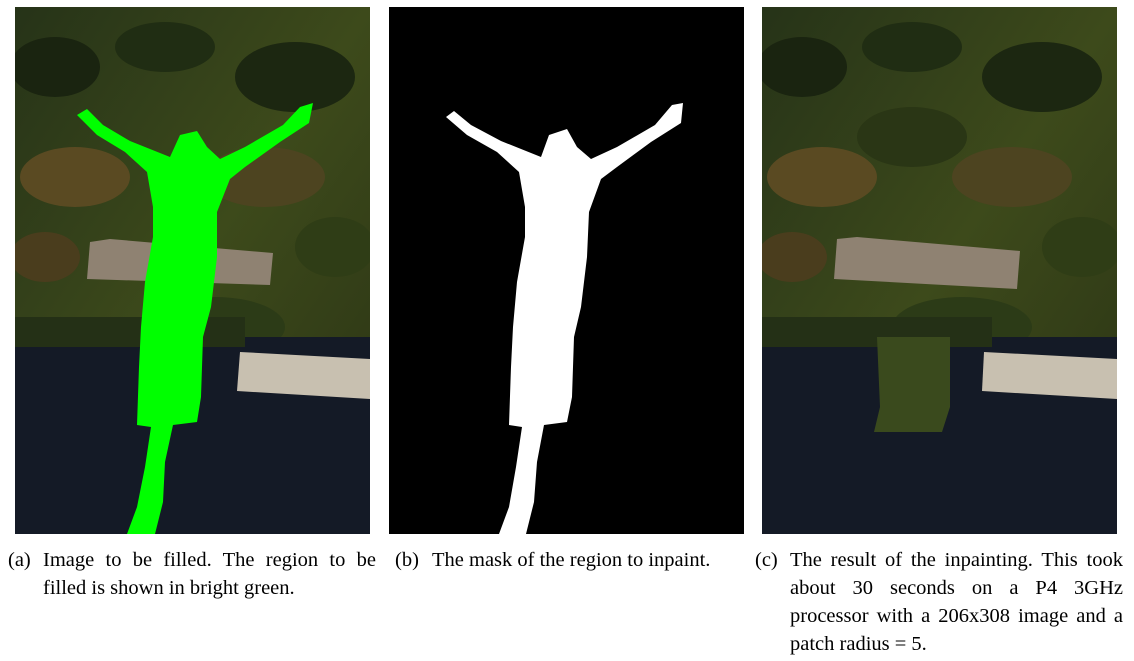  I want to click on mask-shape, so click(564, 318).